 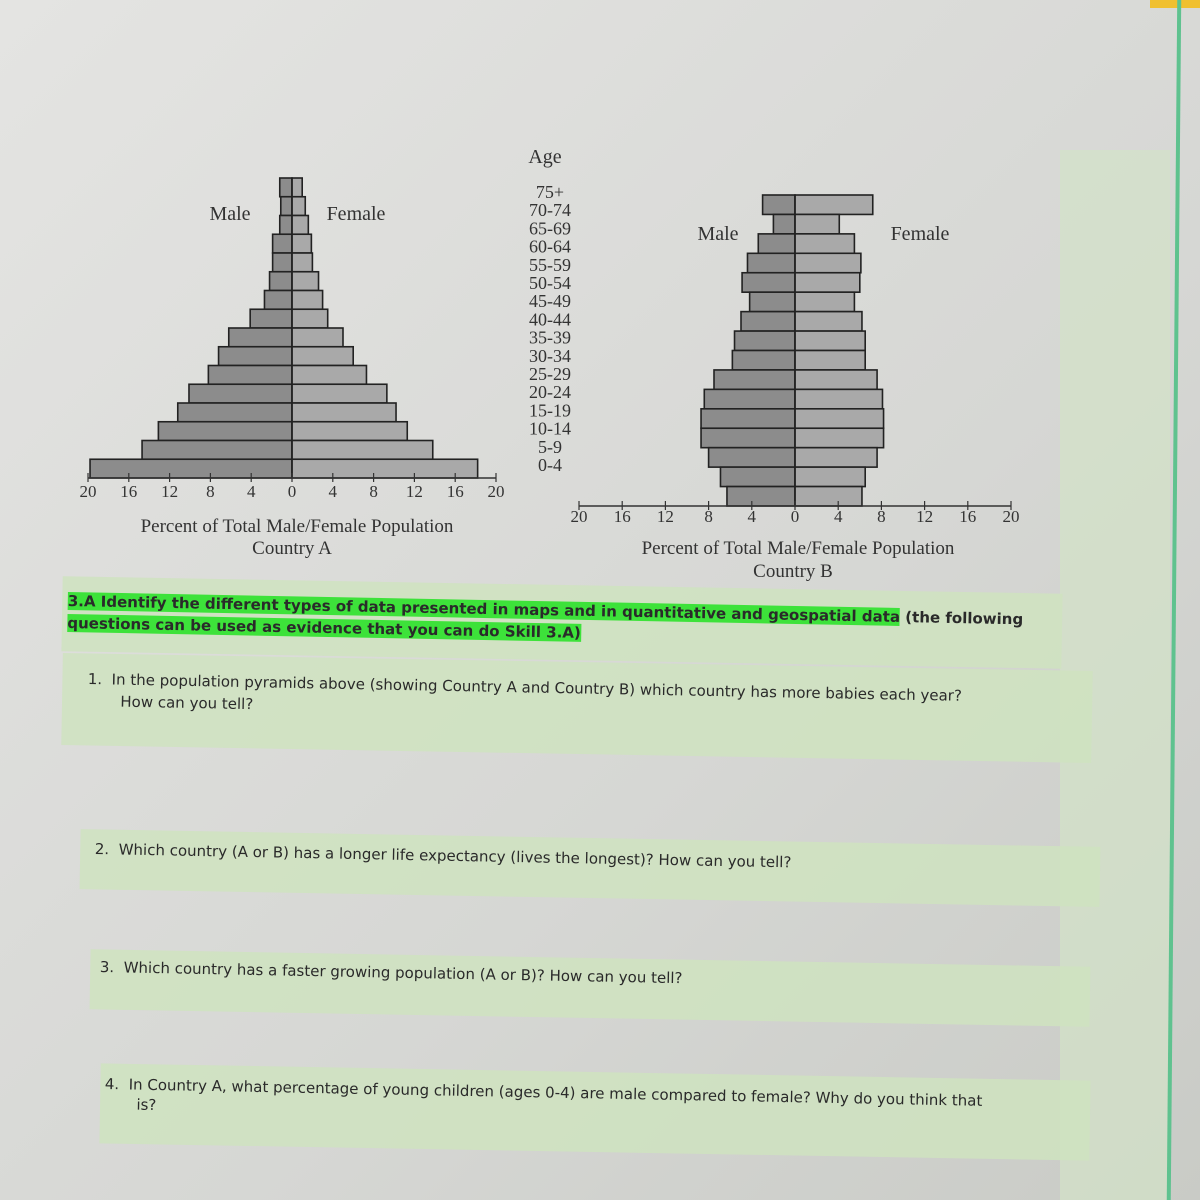 What do you see at coordinates (961, 618) in the screenshot?
I see `heading-rest: (the following` at bounding box center [961, 618].